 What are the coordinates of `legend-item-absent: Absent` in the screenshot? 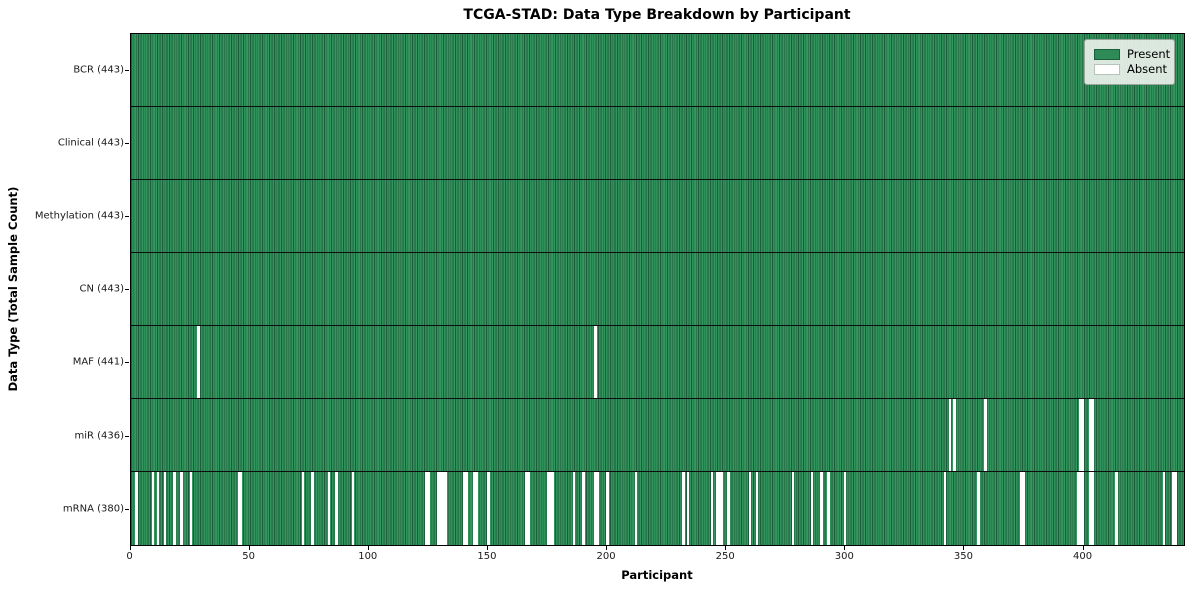 It's located at (1129, 69).